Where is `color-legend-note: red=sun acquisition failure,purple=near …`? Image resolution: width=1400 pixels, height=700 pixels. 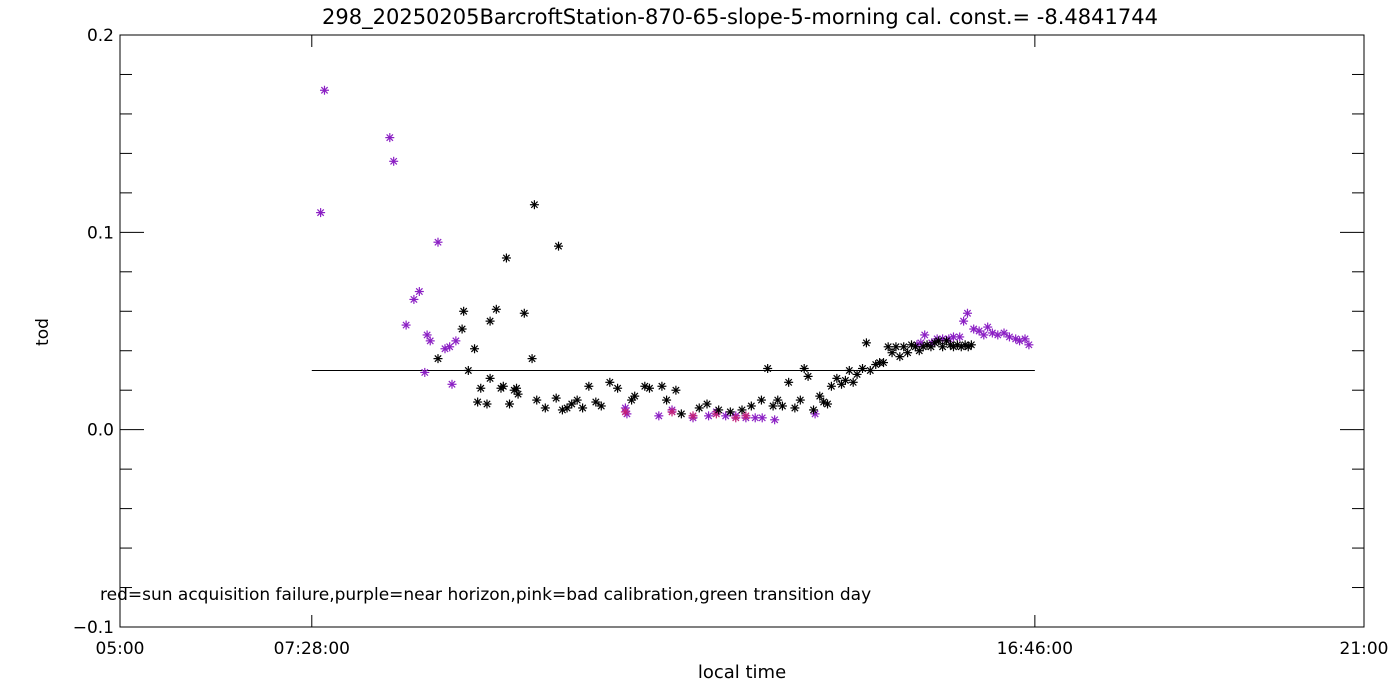 color-legend-note: red=sun acquisition failure,purple=near … is located at coordinates (485, 595).